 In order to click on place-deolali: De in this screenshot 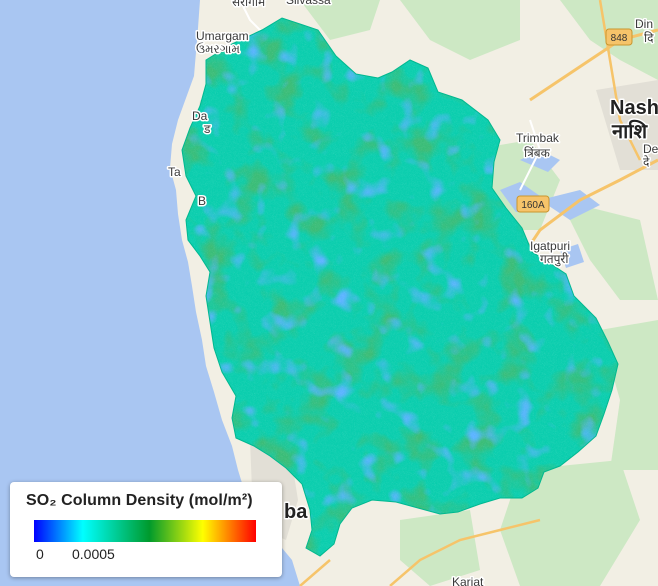, I will do `click(650, 149)`.